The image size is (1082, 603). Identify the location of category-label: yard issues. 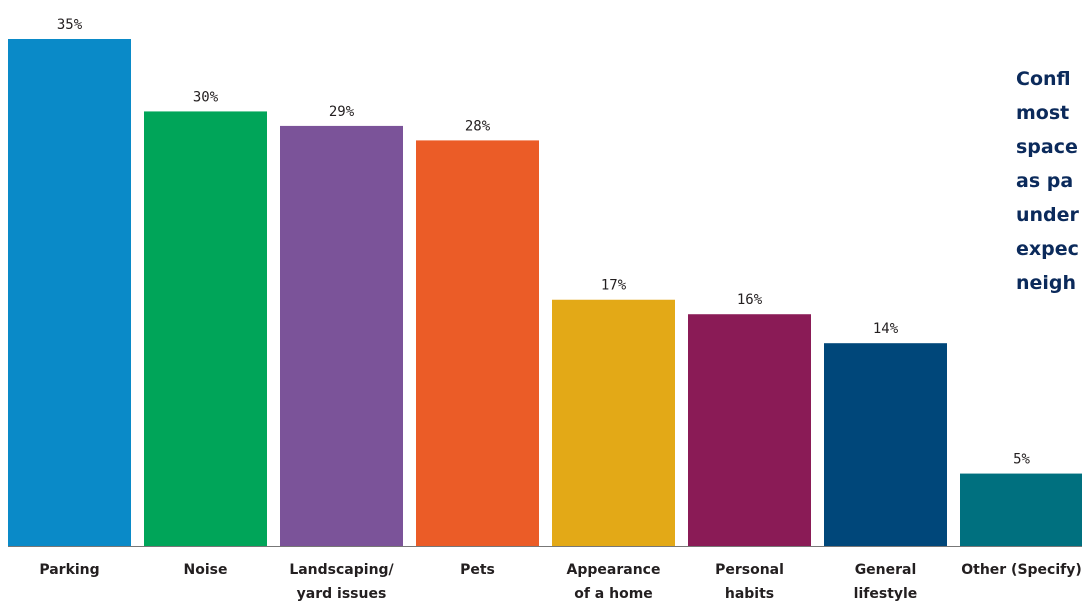
(342, 594).